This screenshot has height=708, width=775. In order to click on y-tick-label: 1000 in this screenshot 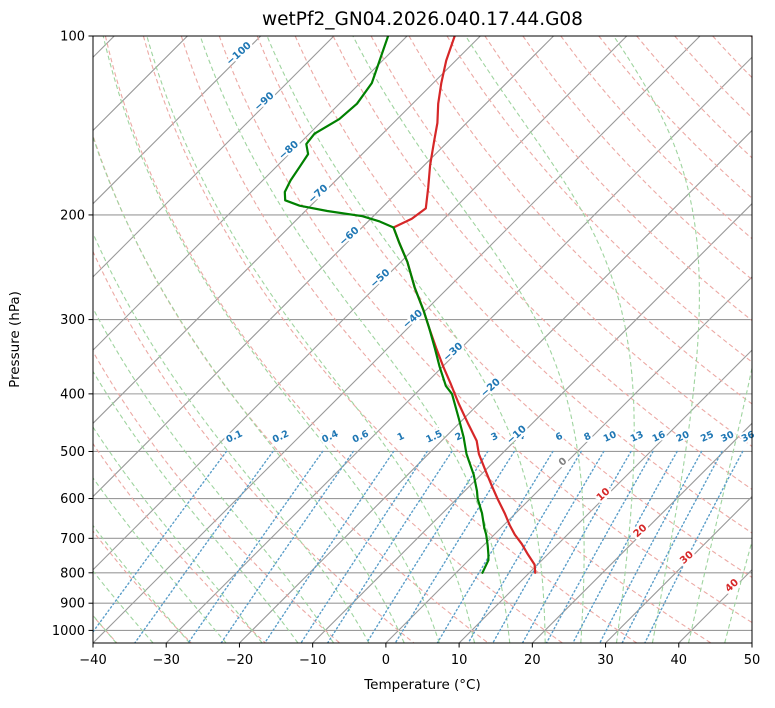, I will do `click(68, 631)`.